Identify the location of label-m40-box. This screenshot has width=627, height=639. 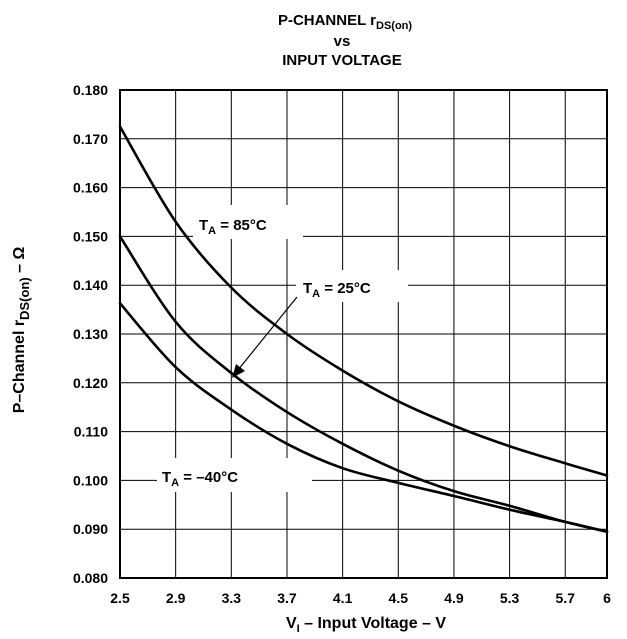
(234, 475).